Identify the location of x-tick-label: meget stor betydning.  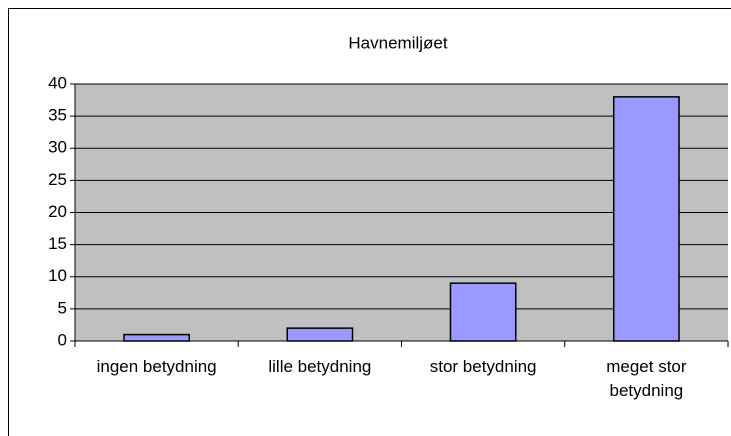
(646, 378).